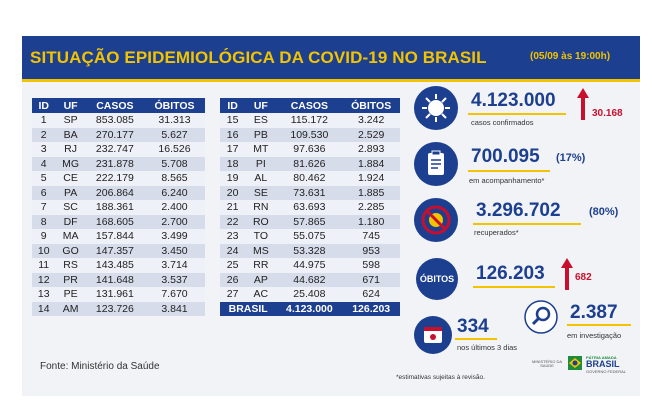 Image resolution: width=652 pixels, height=408 pixels. I want to click on cell-id: 23, so click(233, 236).